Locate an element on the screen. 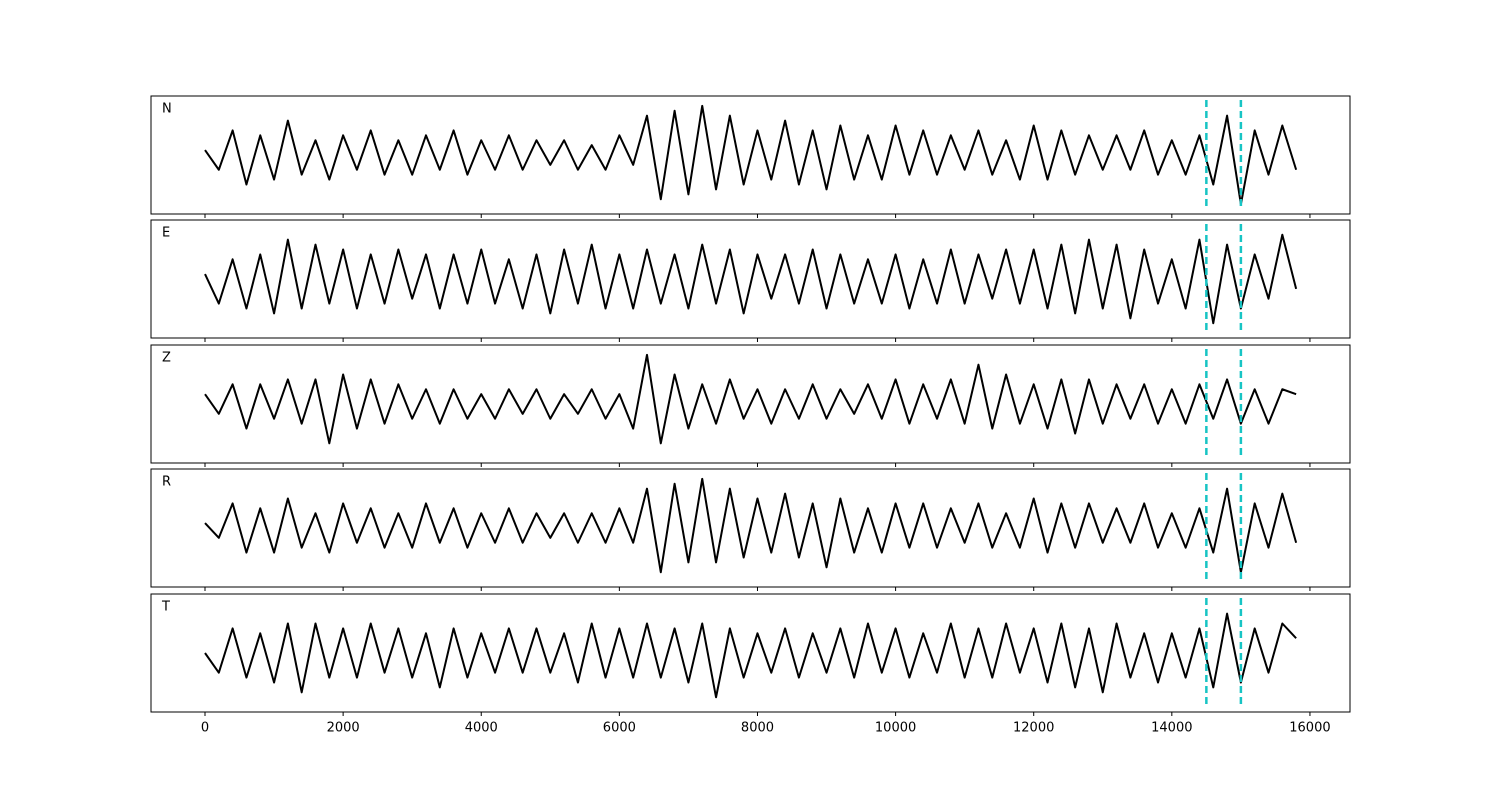  x-tick-label: 2000 is located at coordinates (343, 728).